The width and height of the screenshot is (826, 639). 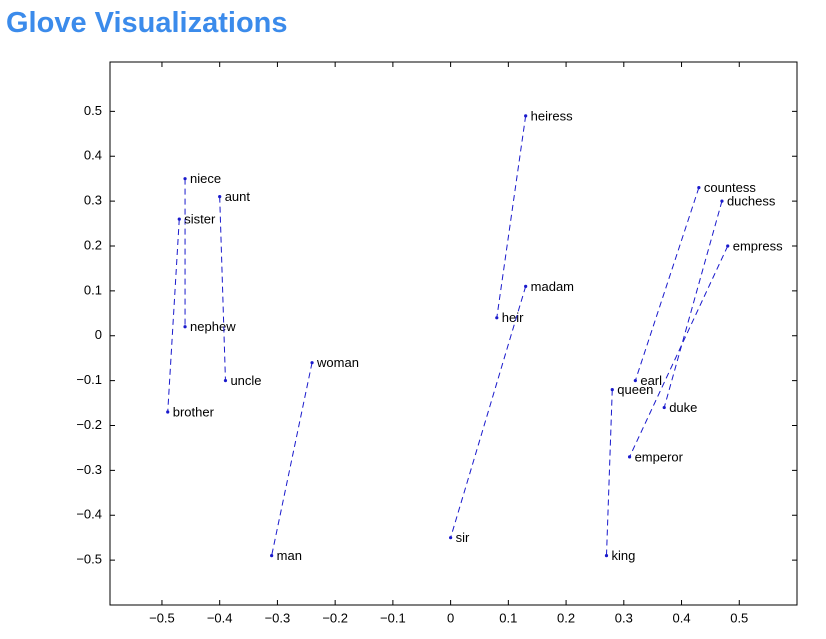 What do you see at coordinates (552, 115) in the screenshot?
I see `word-label: heiress` at bounding box center [552, 115].